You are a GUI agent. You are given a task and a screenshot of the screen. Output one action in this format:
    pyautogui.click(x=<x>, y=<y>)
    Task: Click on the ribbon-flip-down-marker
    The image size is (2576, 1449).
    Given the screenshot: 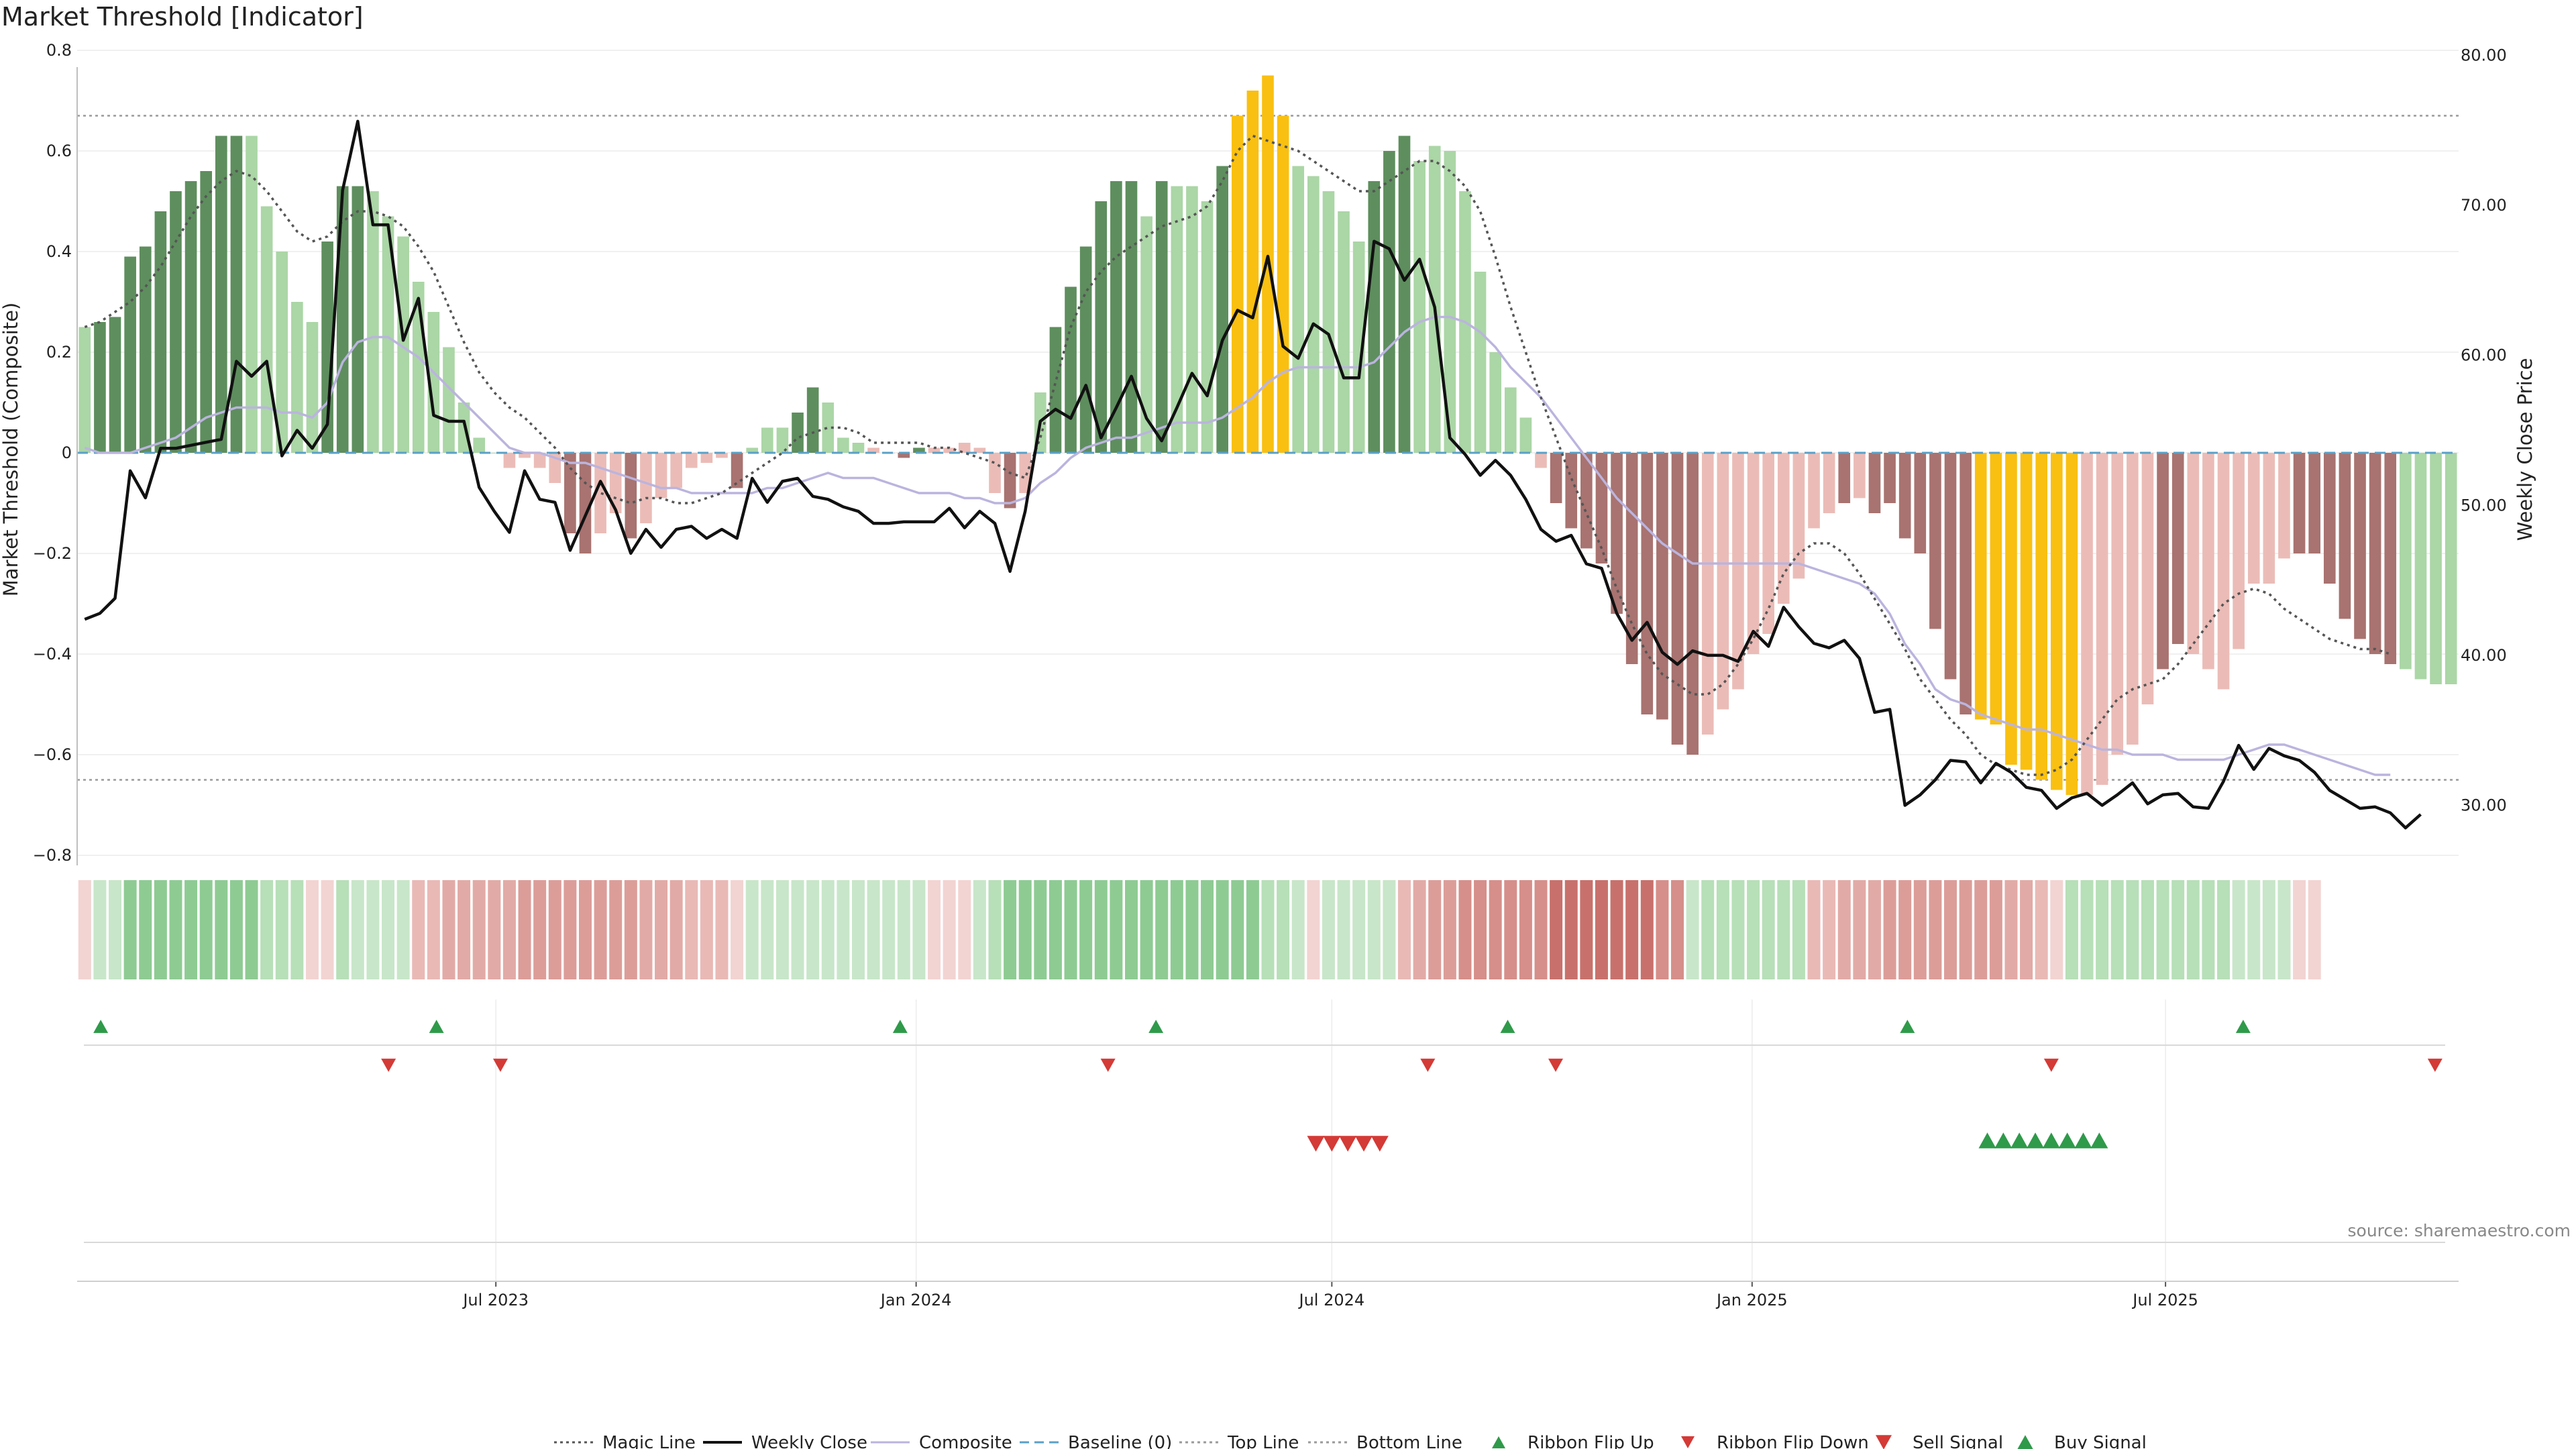 What is the action you would take?
    pyautogui.click(x=388, y=1065)
    